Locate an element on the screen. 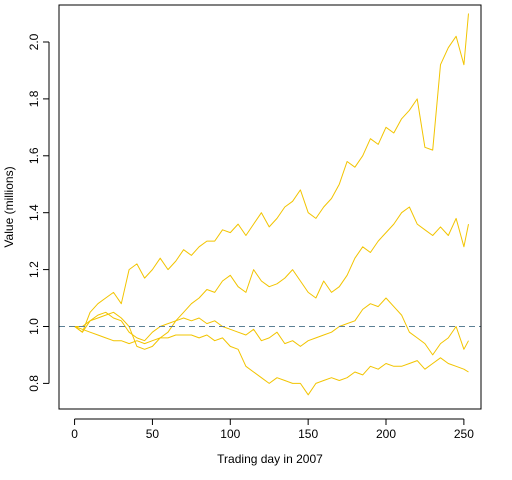  y-tick-label: 1.4 is located at coordinates (34, 212).